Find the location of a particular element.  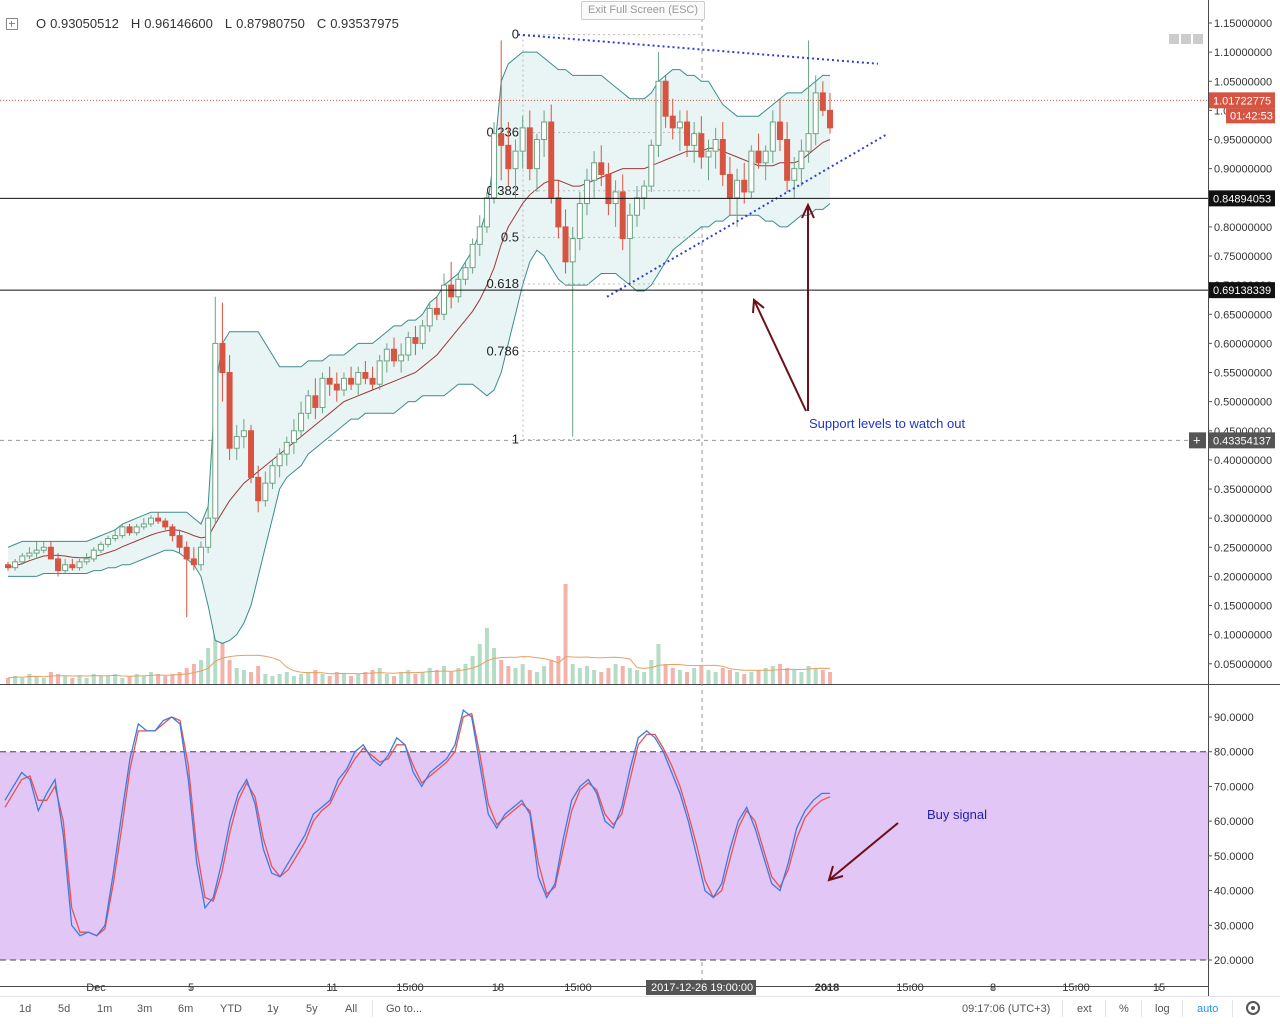

pane-up-icon is located at coordinates (1174, 39).